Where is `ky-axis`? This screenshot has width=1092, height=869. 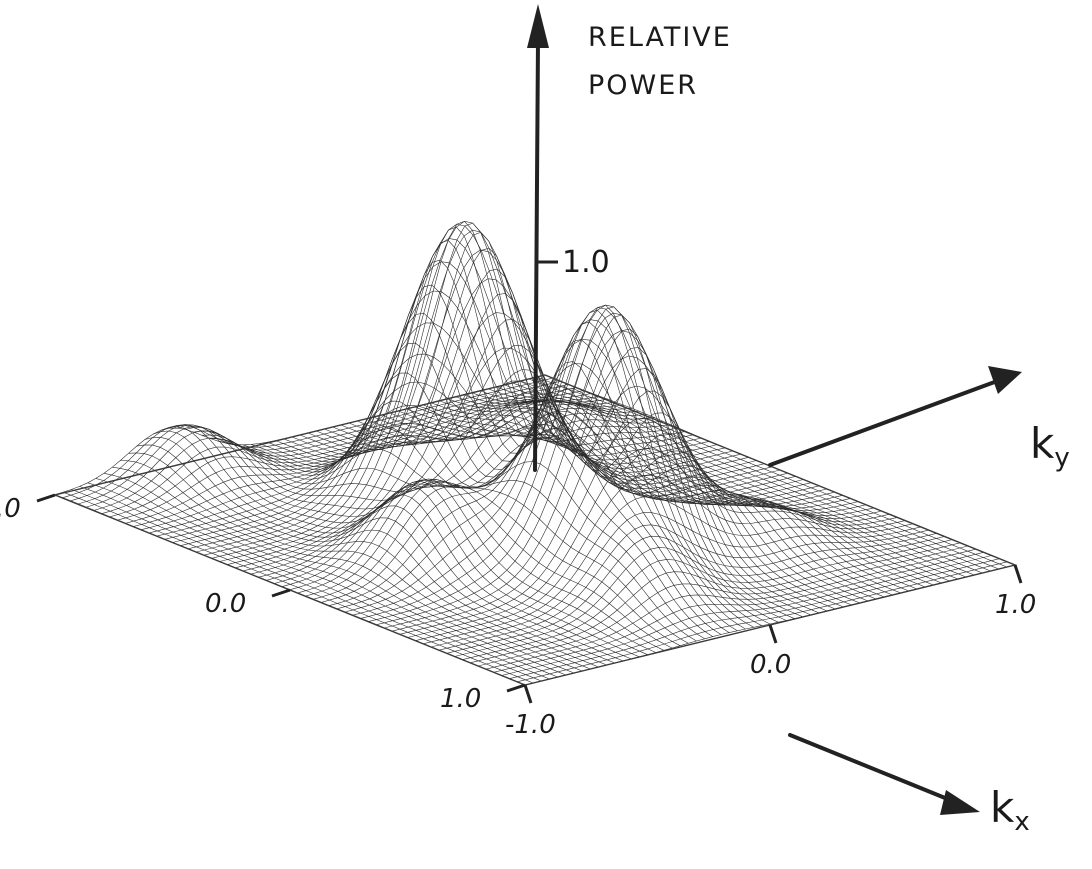
ky-axis is located at coordinates (885, 422).